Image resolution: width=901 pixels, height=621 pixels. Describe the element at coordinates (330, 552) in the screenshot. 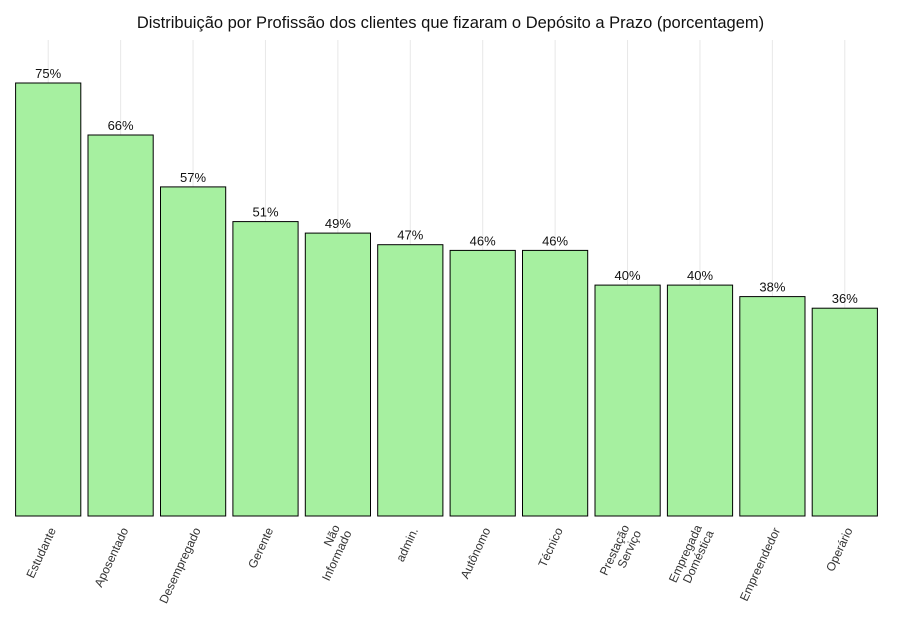

I see `x-tick-label: NãoInformado` at that location.